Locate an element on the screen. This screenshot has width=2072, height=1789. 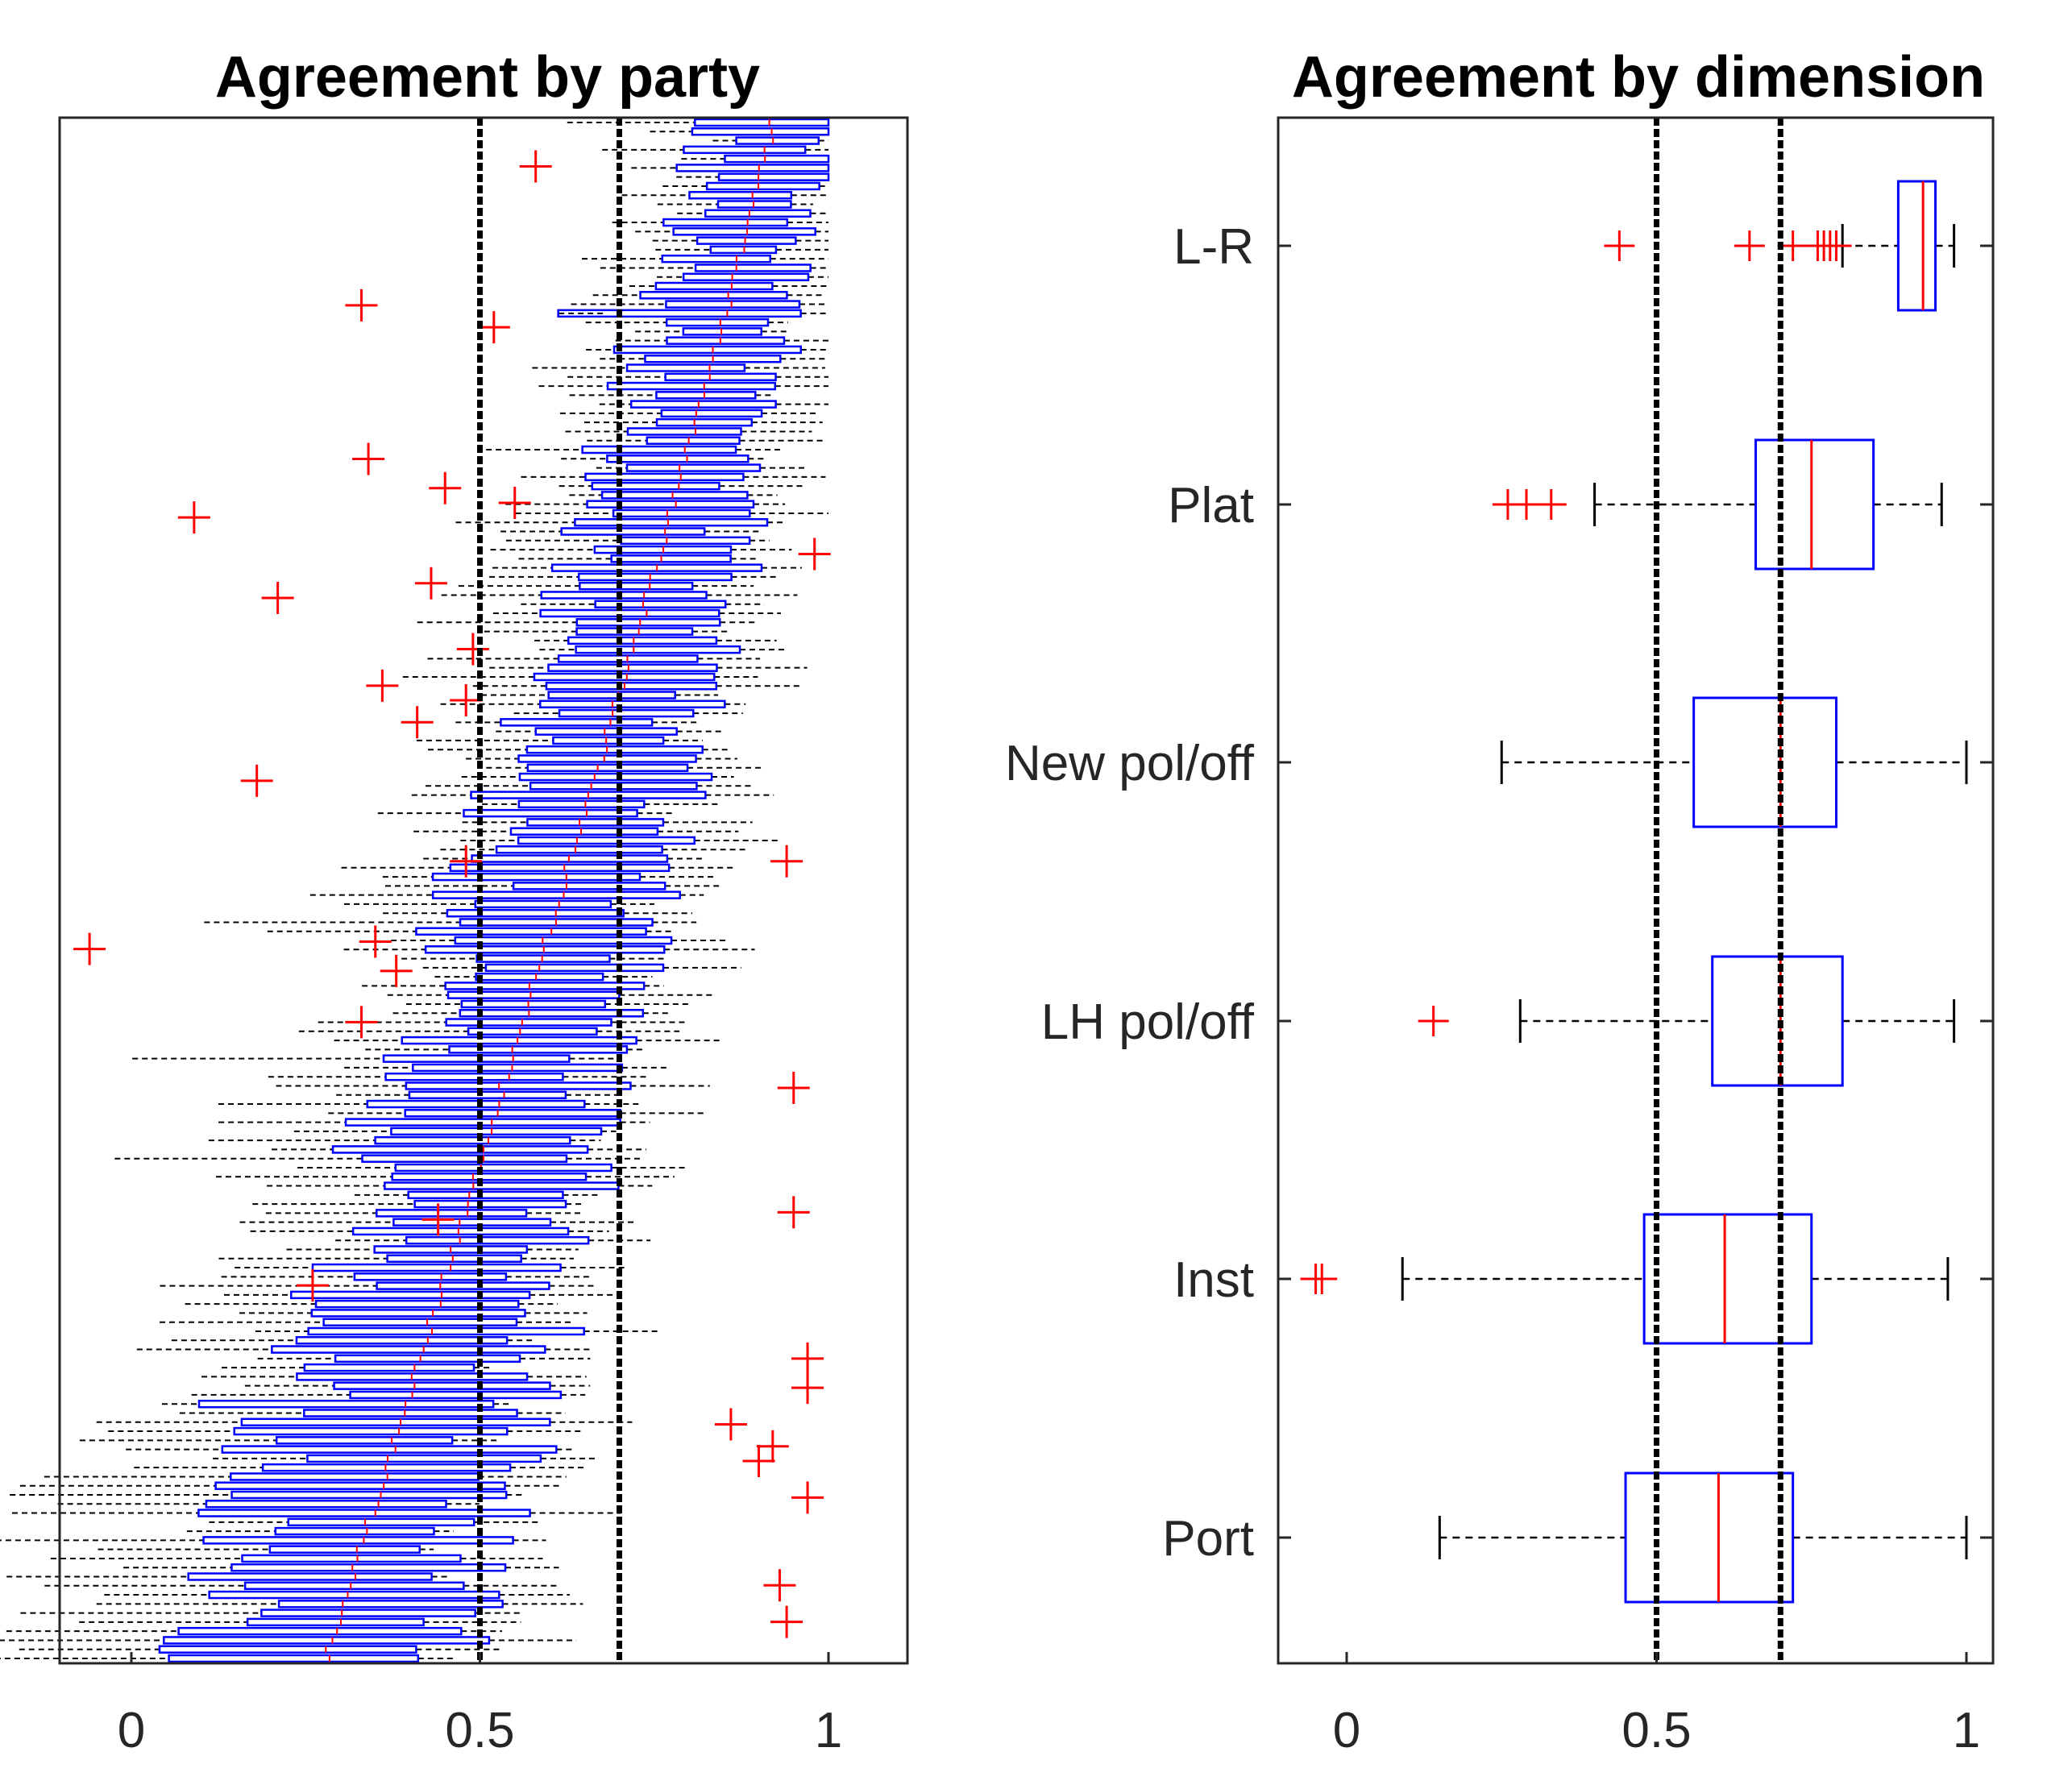
dimension-x-tick-label: 1 is located at coordinates (1966, 1731).